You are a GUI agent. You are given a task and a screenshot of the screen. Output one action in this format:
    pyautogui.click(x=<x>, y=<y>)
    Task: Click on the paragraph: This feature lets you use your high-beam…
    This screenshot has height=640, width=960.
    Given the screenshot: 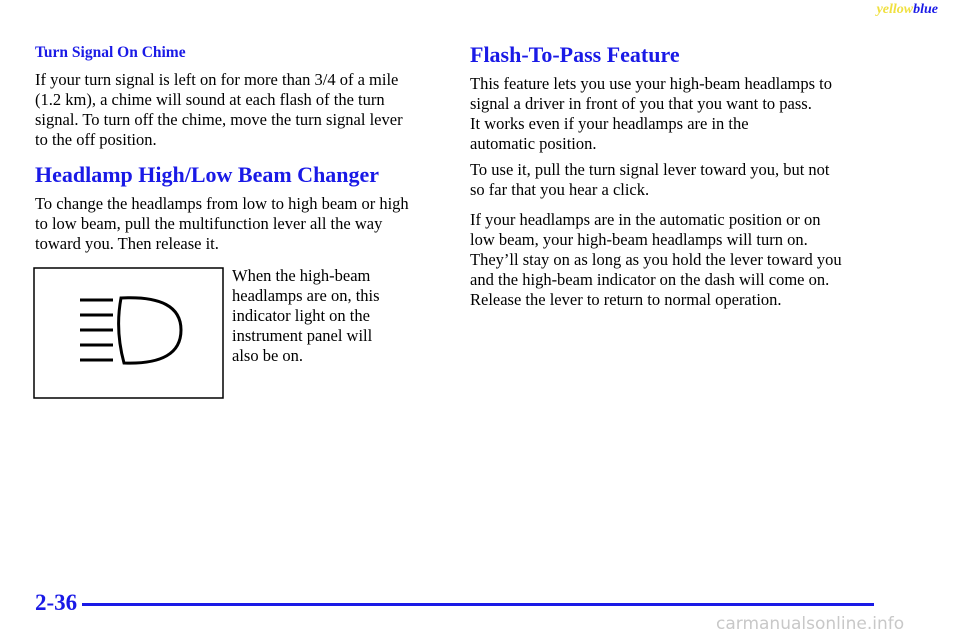 What is the action you would take?
    pyautogui.click(x=651, y=114)
    